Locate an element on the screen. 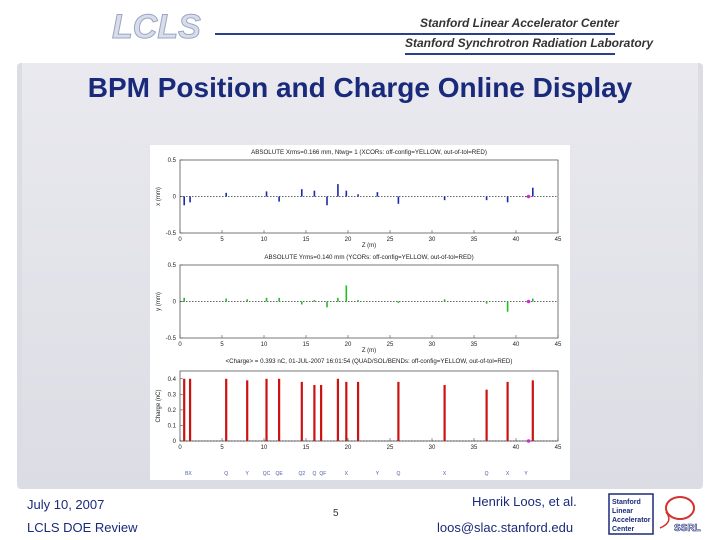  footer-date: July 10, 2007 is located at coordinates (66, 504).